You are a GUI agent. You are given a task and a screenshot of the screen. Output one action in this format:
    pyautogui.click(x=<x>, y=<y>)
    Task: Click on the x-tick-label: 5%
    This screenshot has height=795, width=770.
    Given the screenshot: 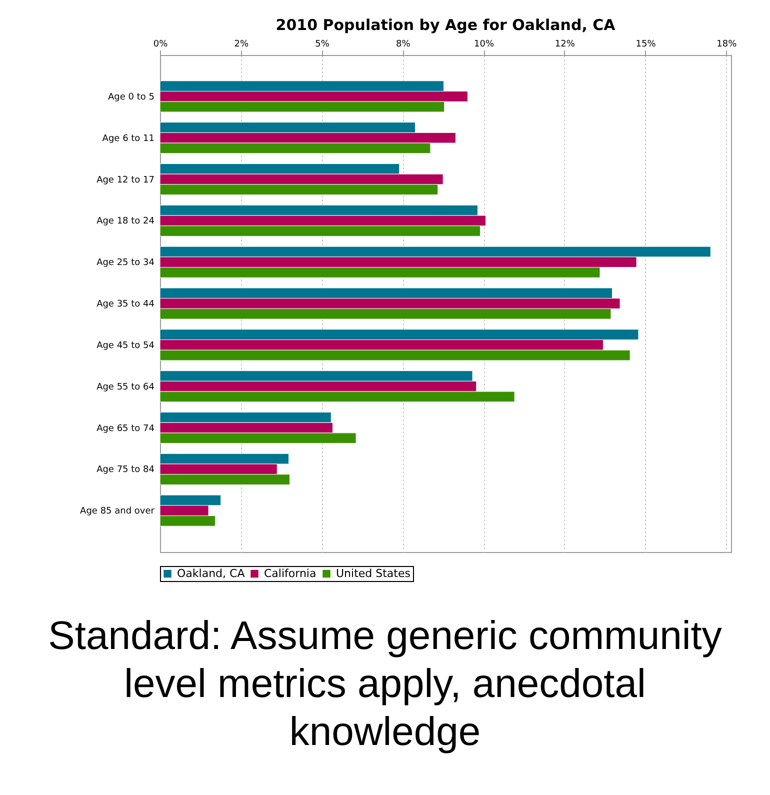 What is the action you would take?
    pyautogui.click(x=322, y=45)
    